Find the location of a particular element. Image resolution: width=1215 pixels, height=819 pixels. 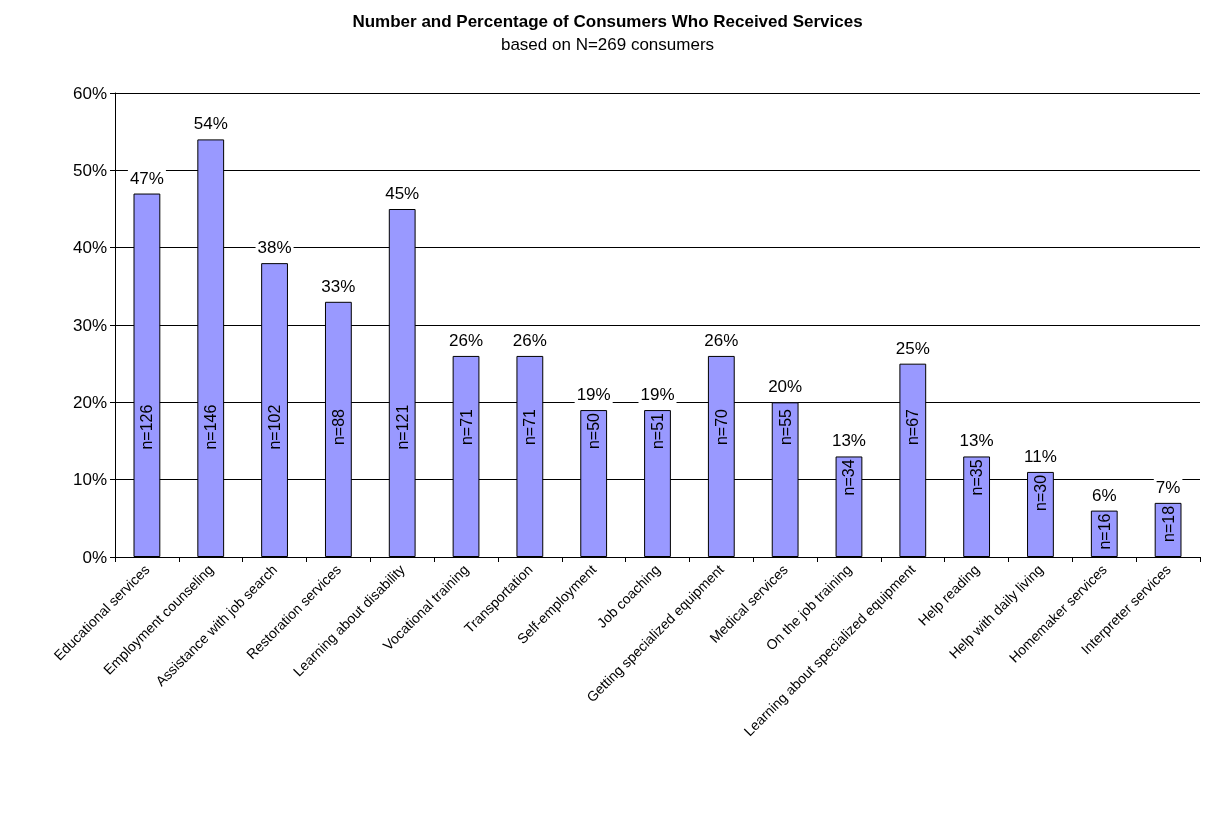

annotation: n=102 is located at coordinates (275, 427).